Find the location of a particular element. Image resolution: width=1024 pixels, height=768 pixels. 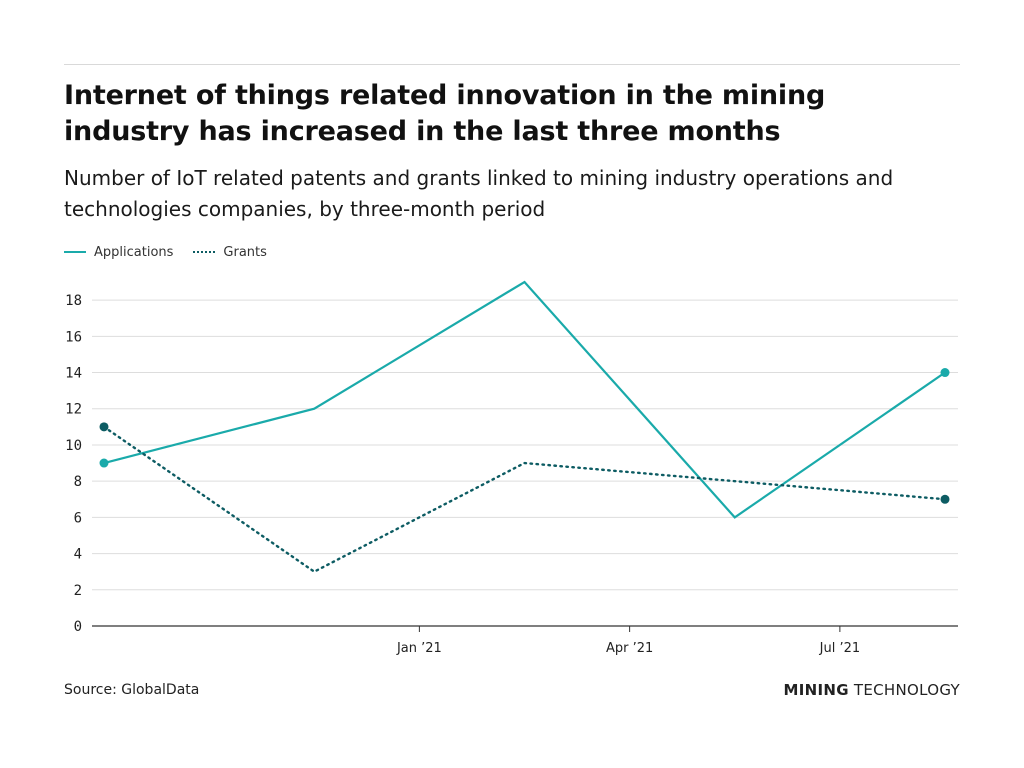

y-tick-label-2: 2 is located at coordinates (78, 591).